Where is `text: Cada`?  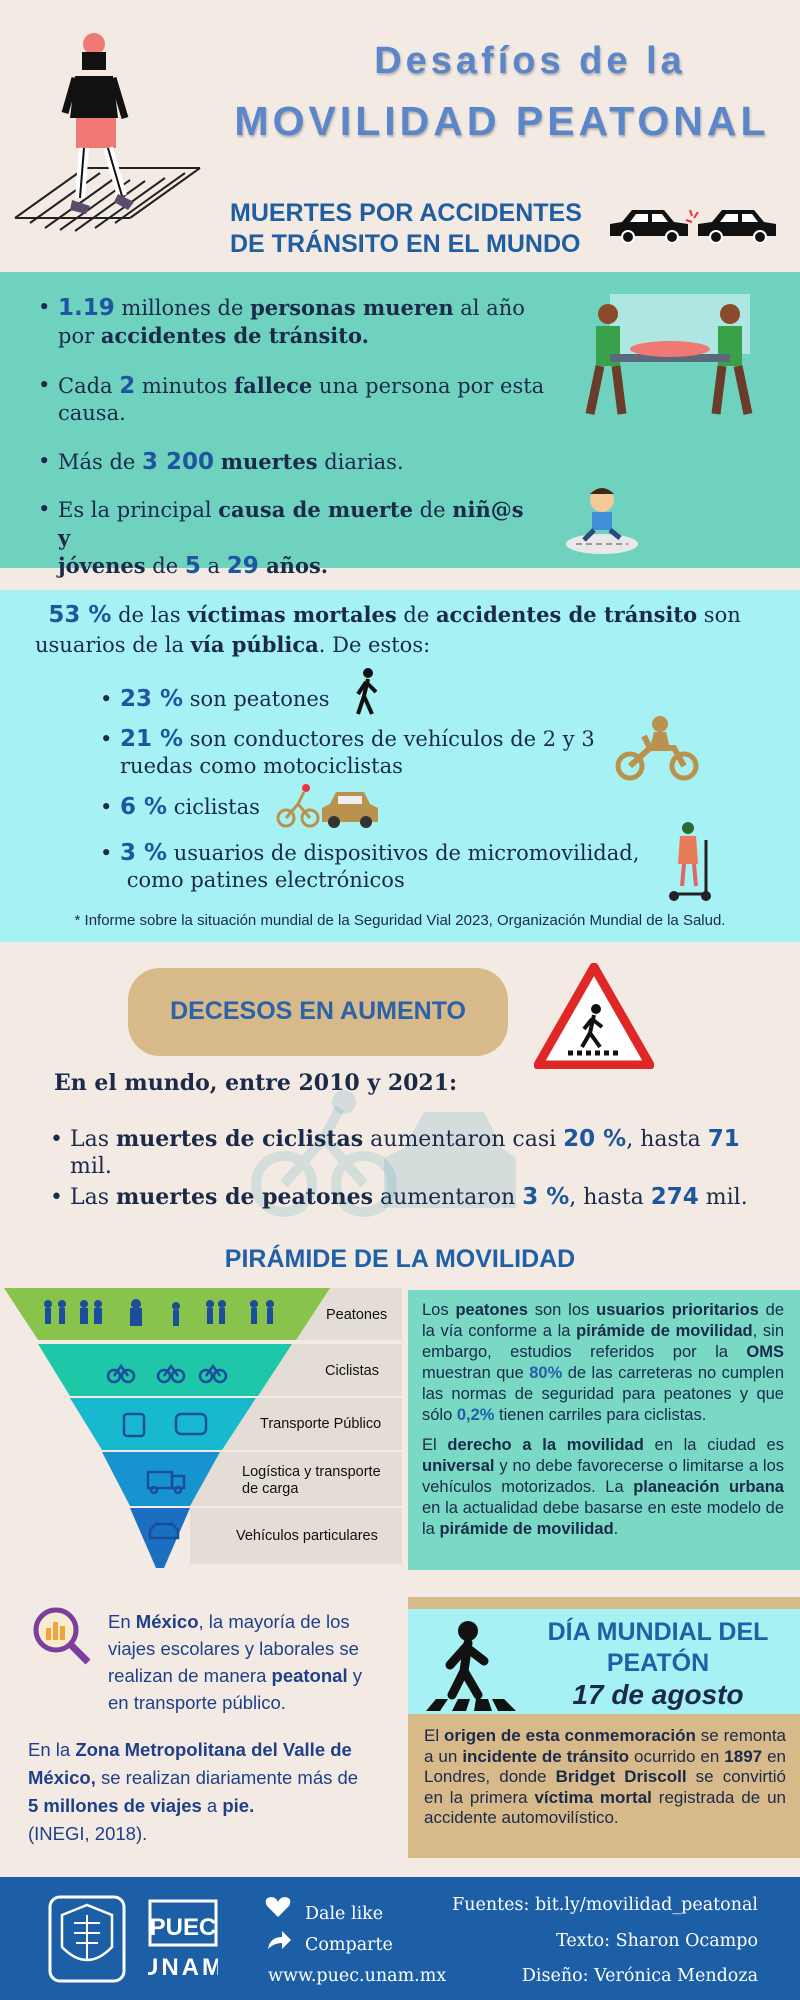
text: Cada is located at coordinates (89, 386).